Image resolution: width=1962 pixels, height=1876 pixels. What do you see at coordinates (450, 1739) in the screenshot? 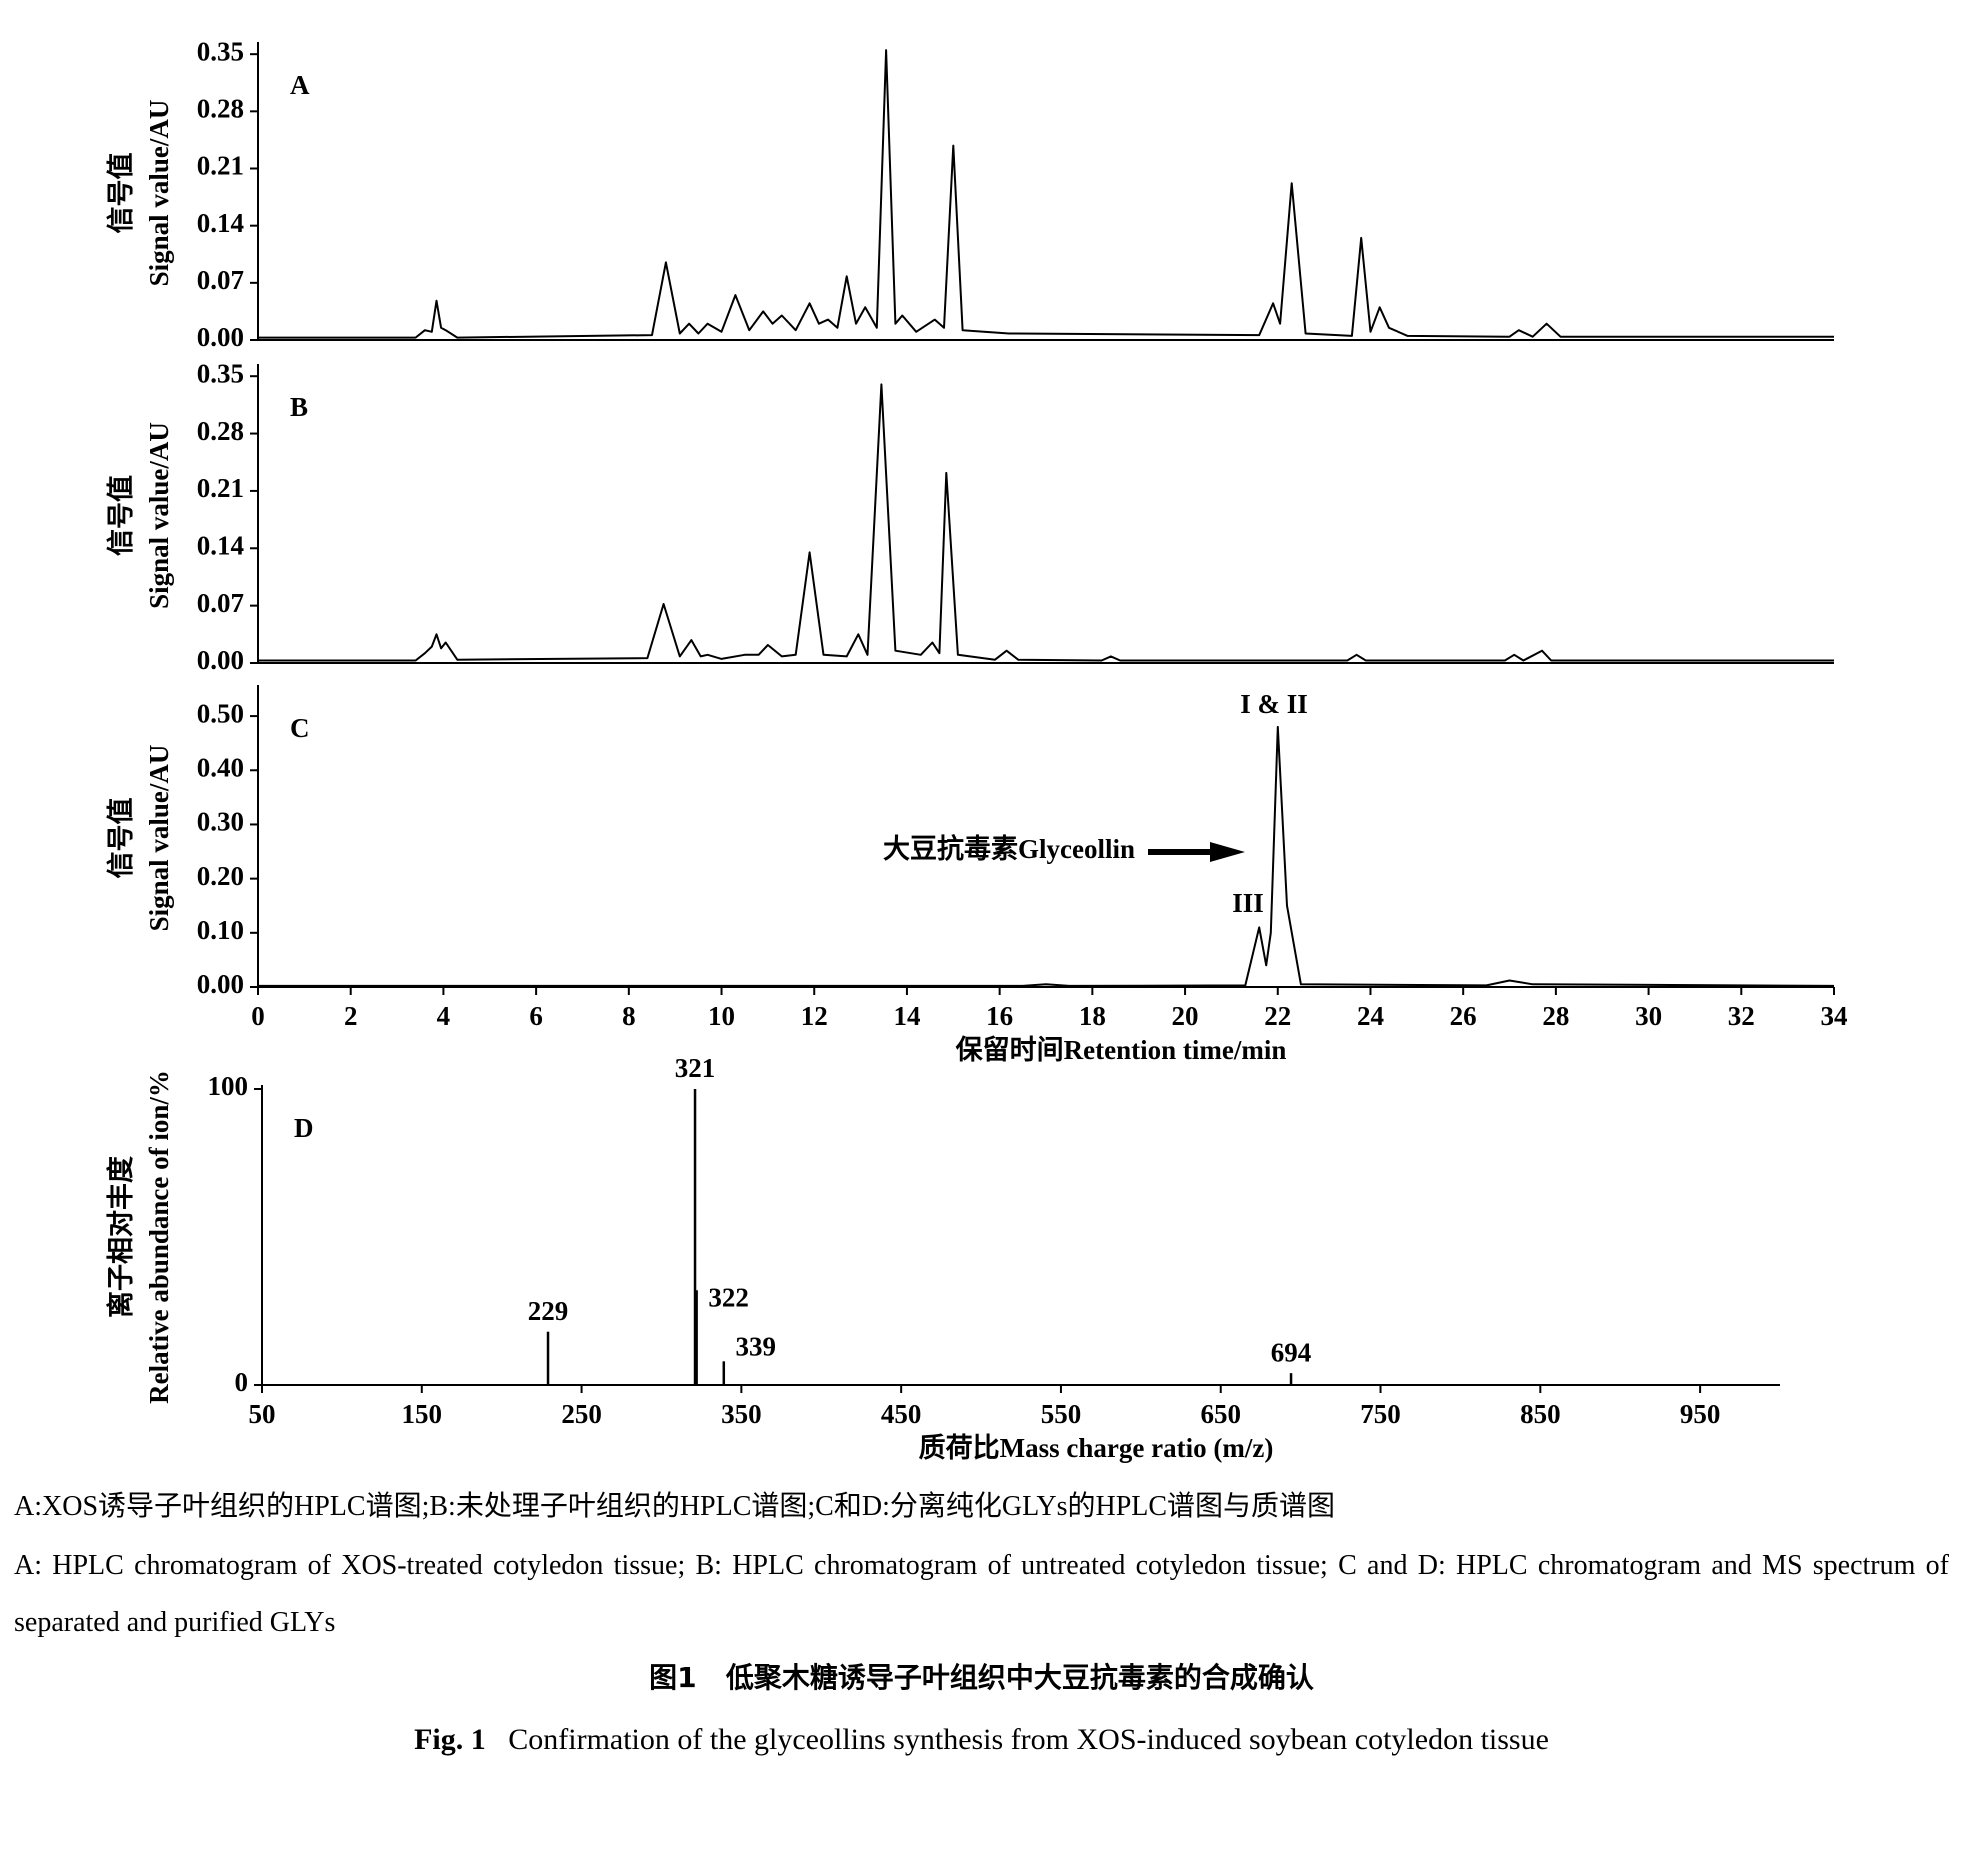
I see `figure-number-en: Fig. 1` at bounding box center [450, 1739].